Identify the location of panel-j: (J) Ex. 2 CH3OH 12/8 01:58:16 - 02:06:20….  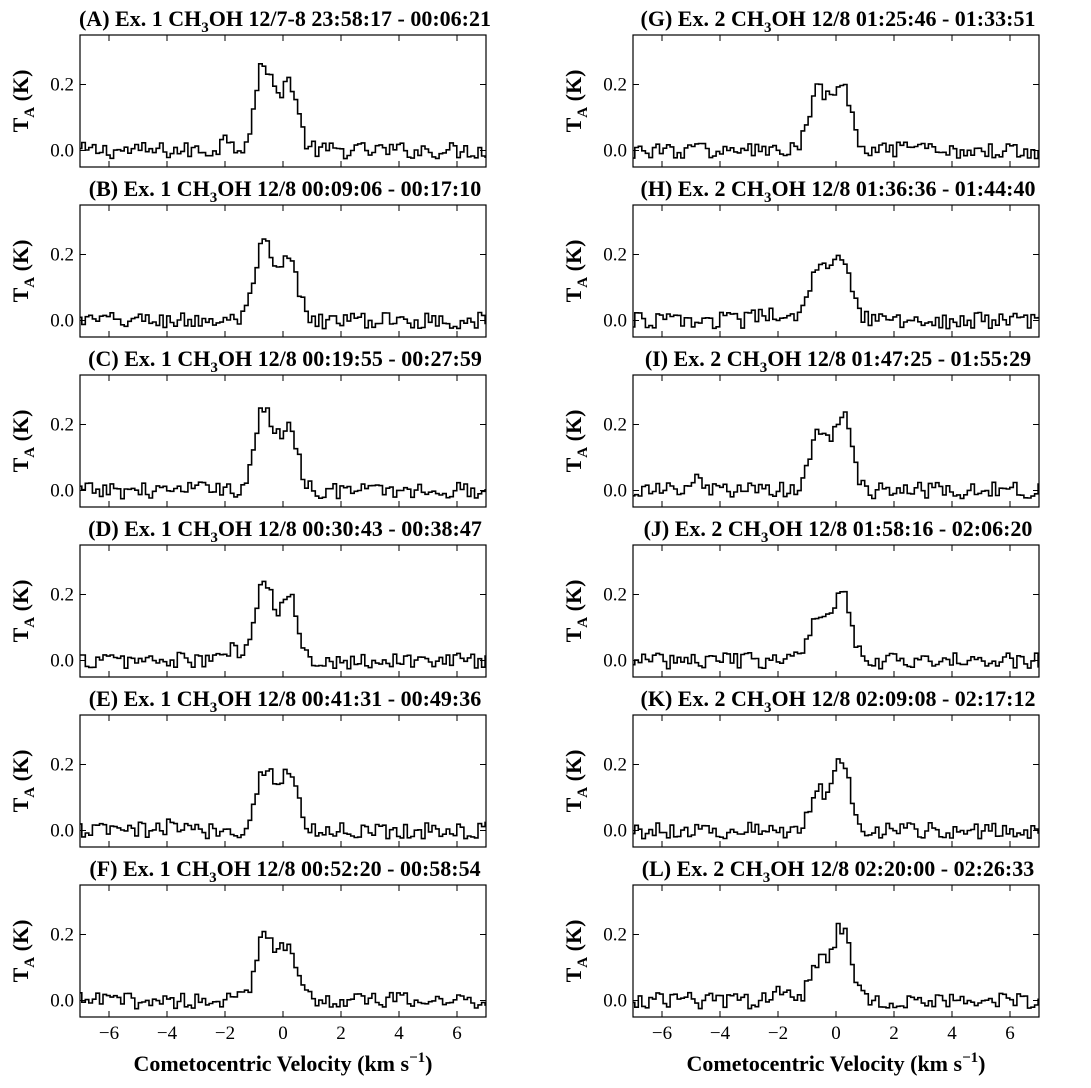
(800, 597).